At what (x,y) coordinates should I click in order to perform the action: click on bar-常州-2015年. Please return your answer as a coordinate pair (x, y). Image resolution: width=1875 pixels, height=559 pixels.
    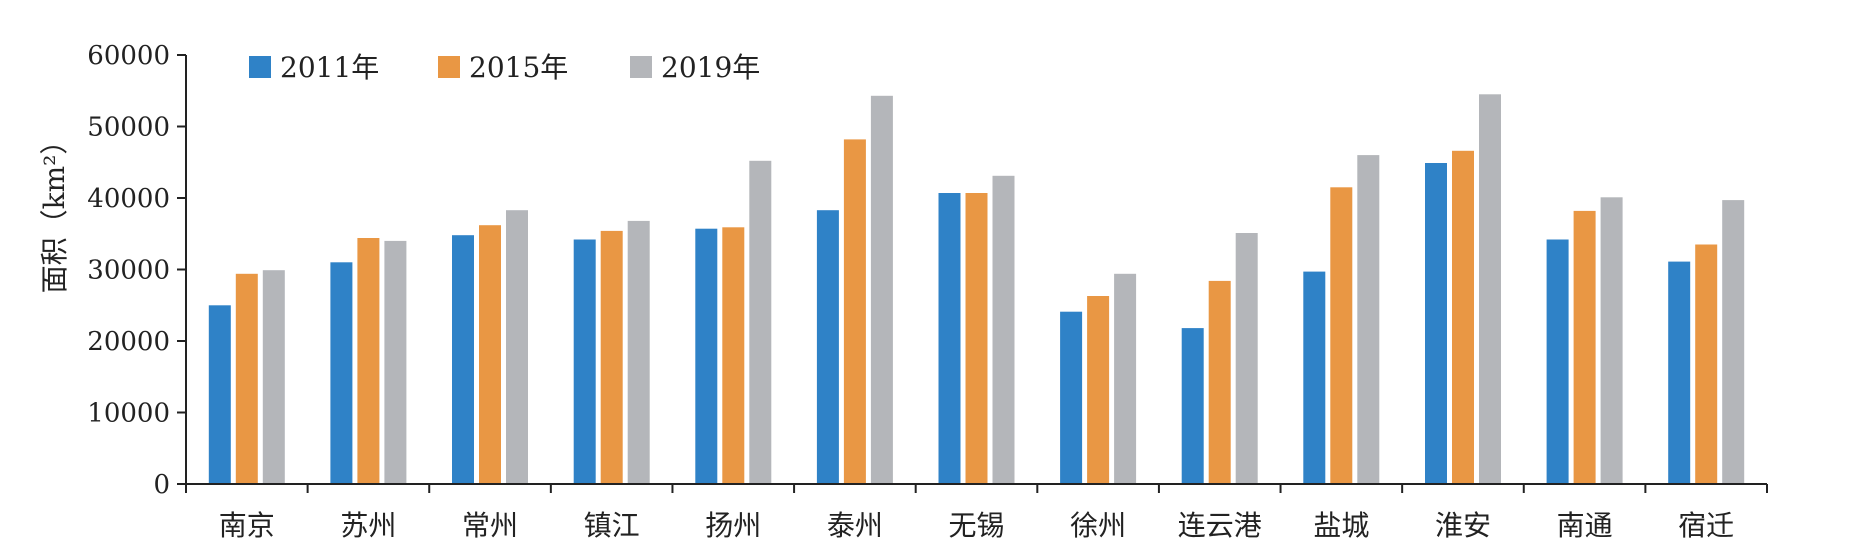
    Looking at the image, I should click on (490, 354).